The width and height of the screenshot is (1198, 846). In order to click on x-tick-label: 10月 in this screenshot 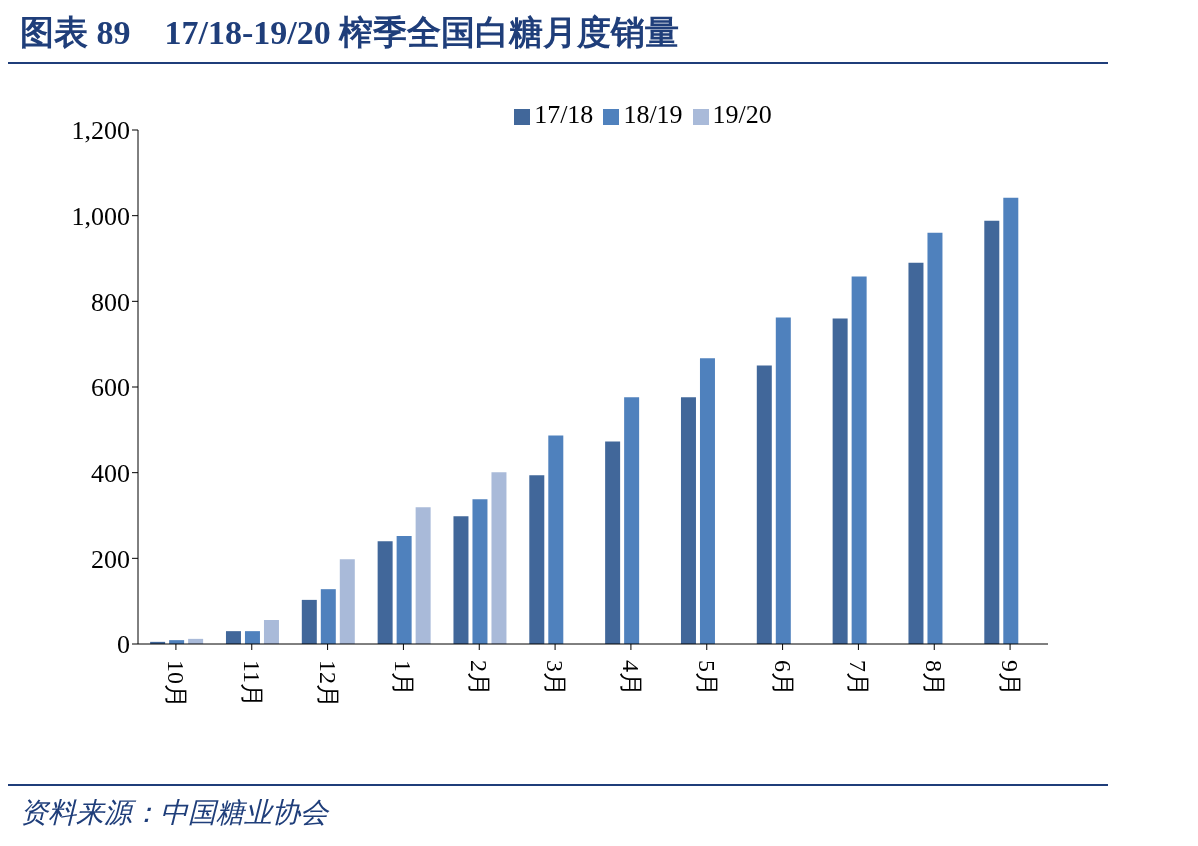, I will do `click(175, 684)`.